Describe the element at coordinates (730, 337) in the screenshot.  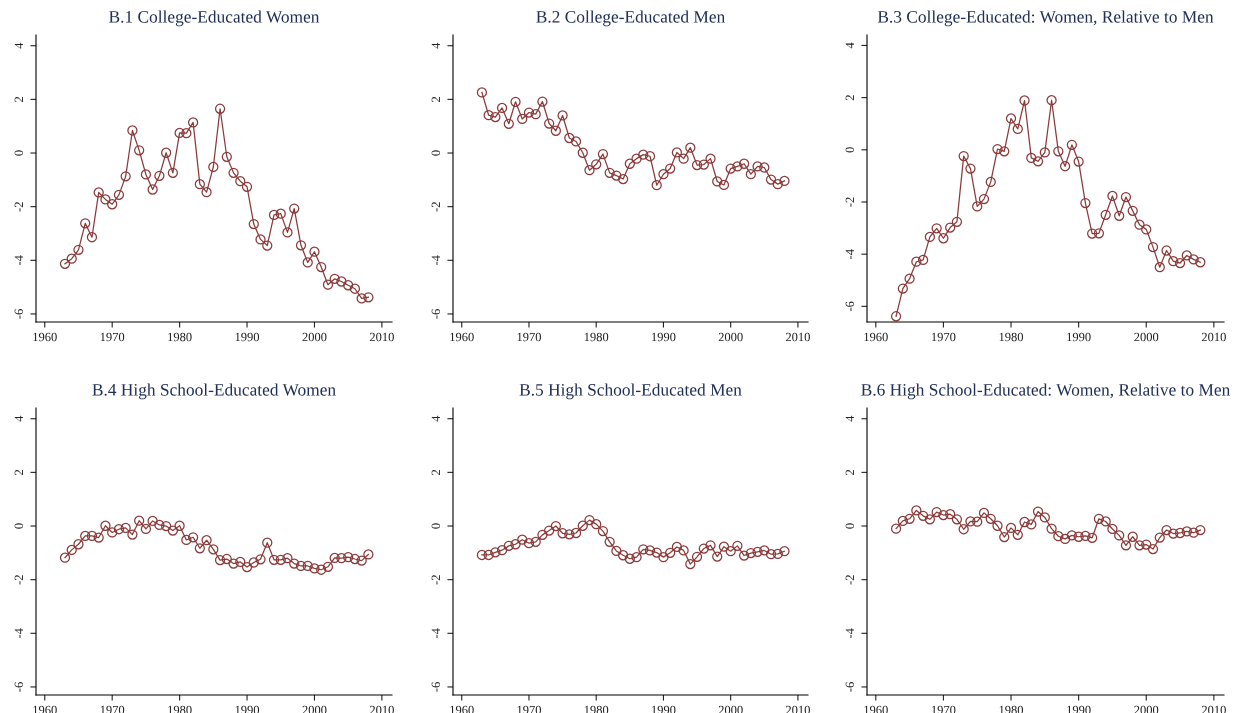
I see `x-tick-label: 2000` at that location.